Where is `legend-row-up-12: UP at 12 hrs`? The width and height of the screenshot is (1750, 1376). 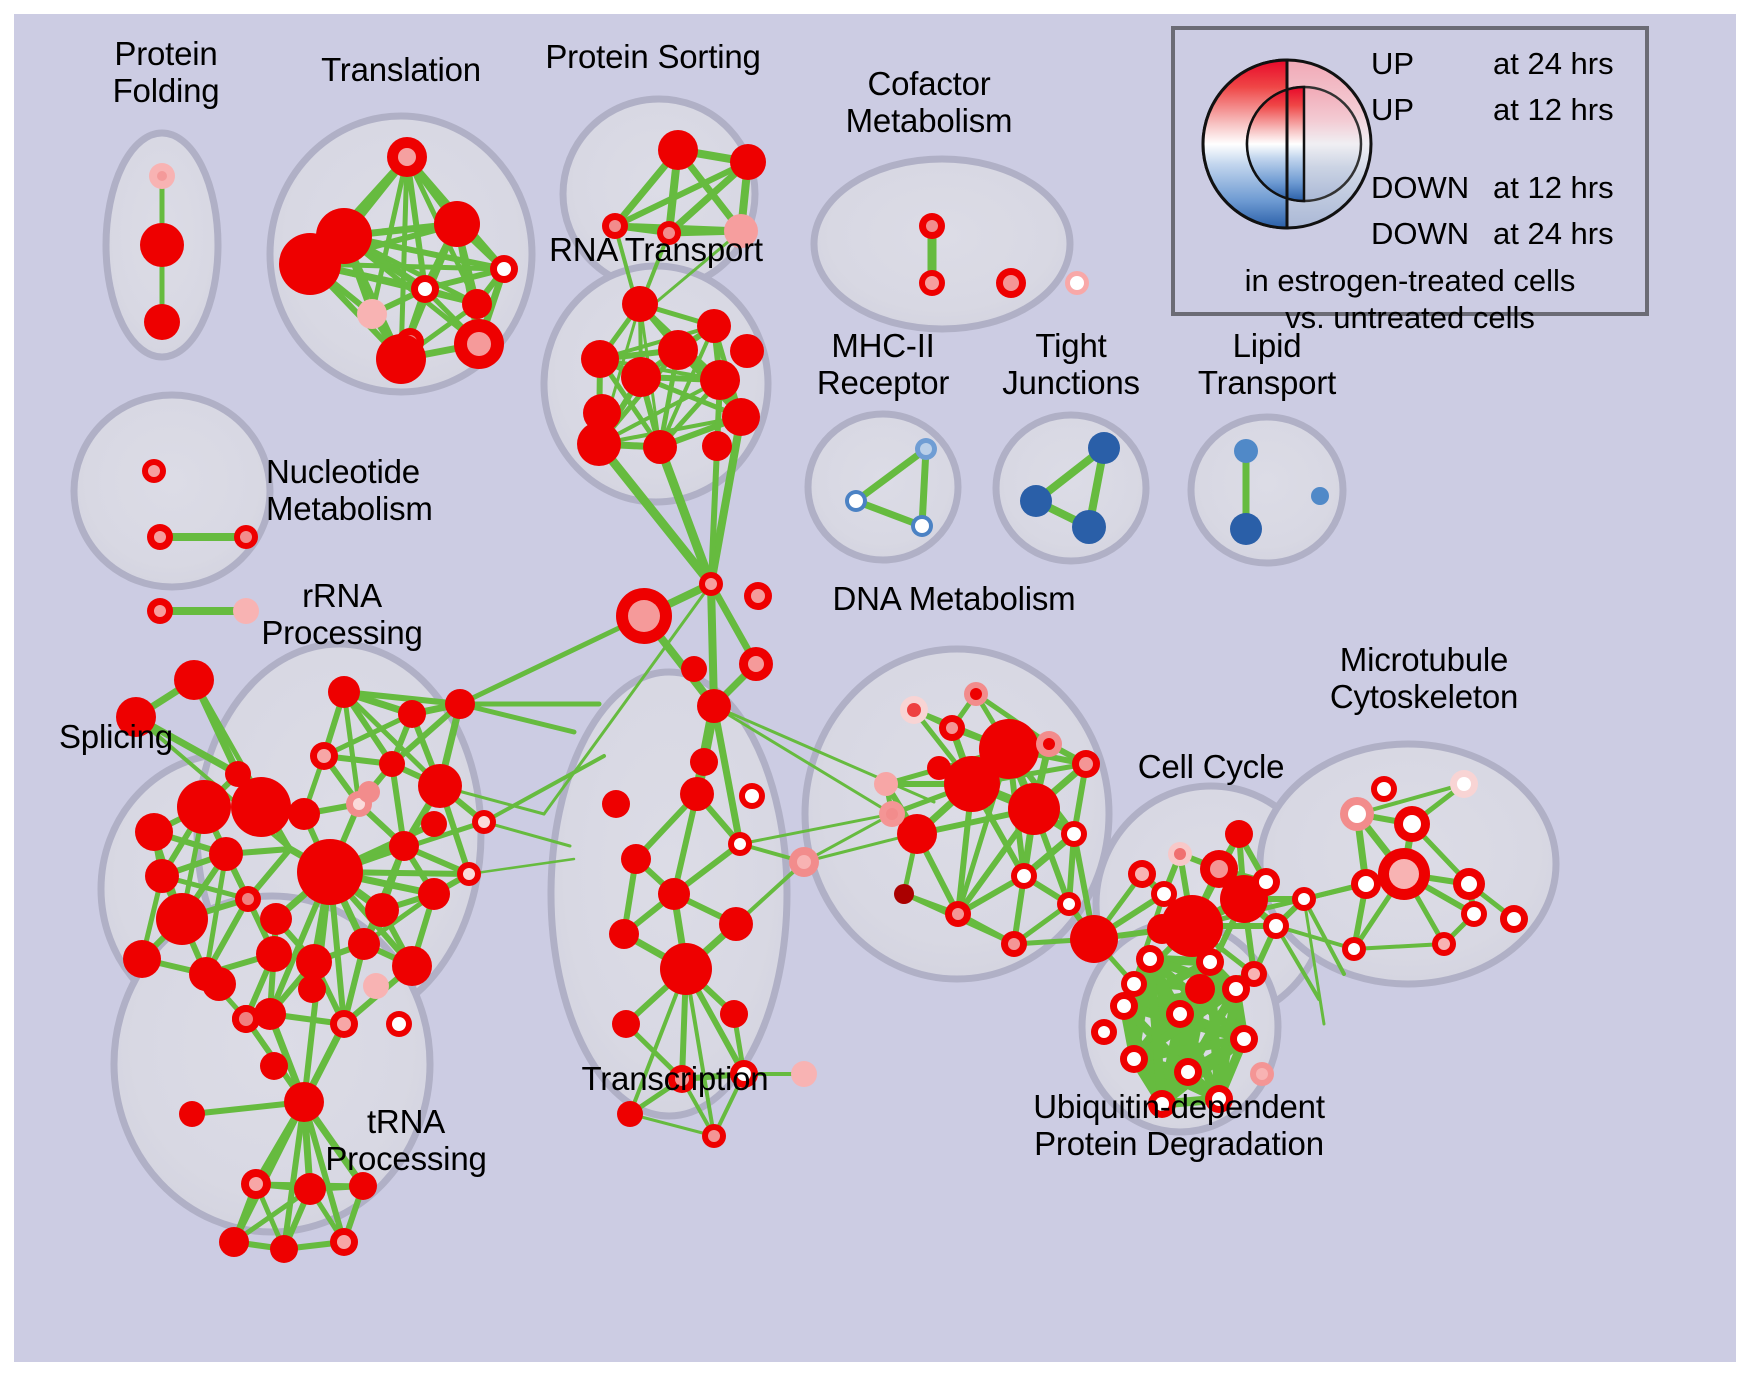 legend-row-up-12: UP at 12 hrs is located at coordinates (1509, 115).